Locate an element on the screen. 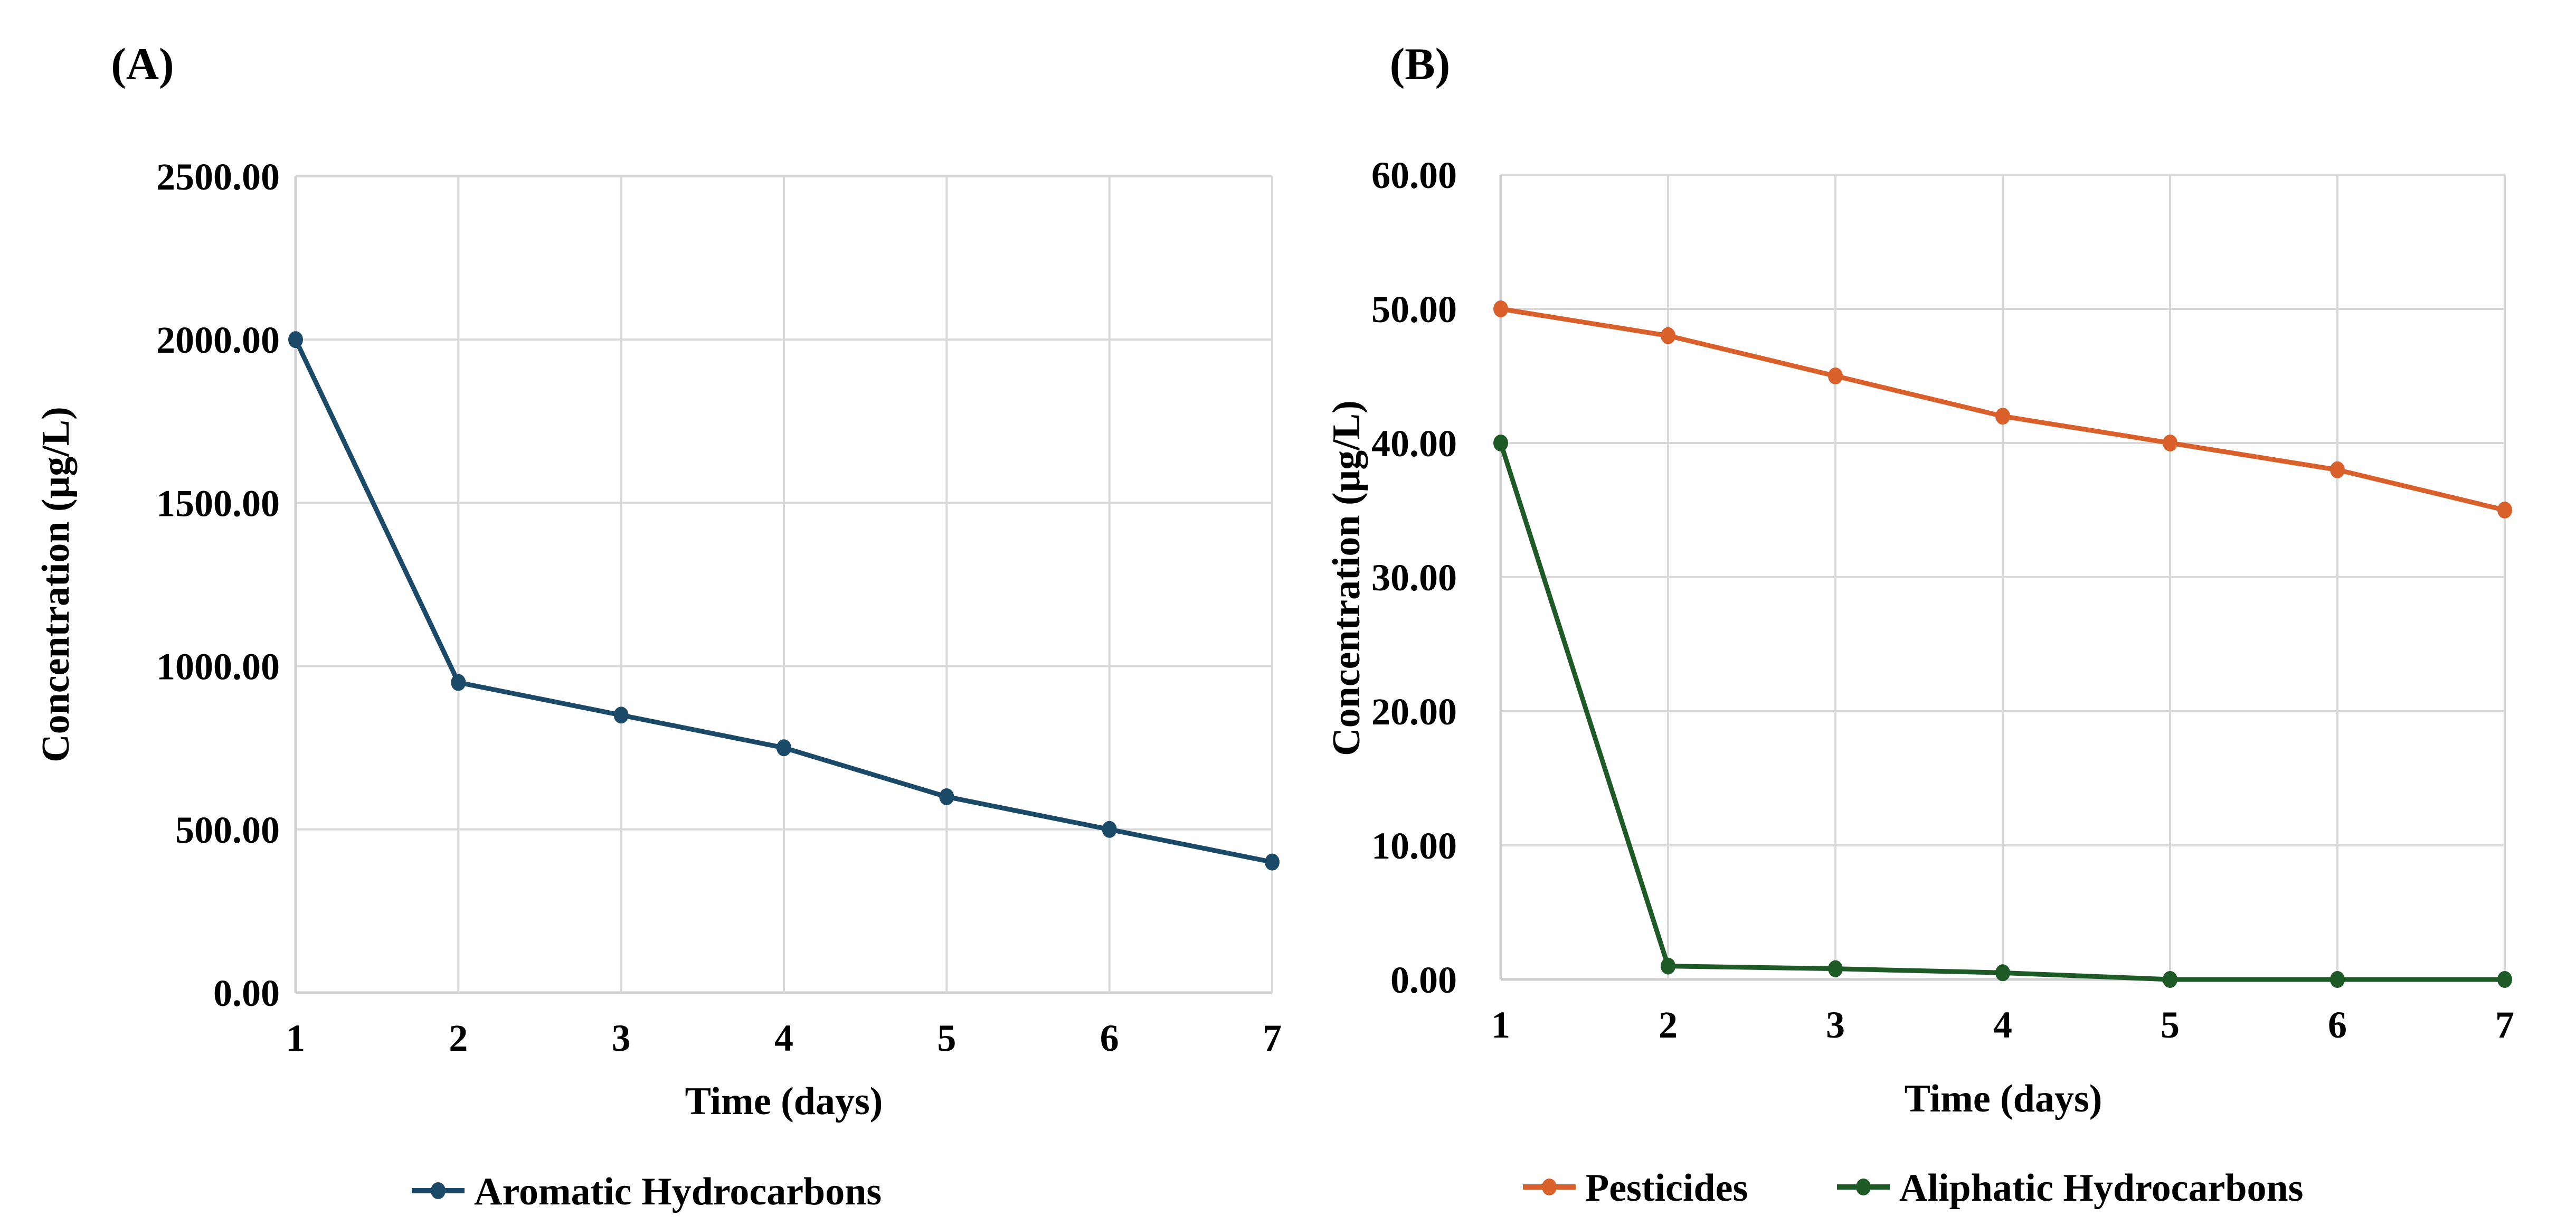 Image resolution: width=2576 pixels, height=1225 pixels. panel-label: (B) is located at coordinates (1420, 64).